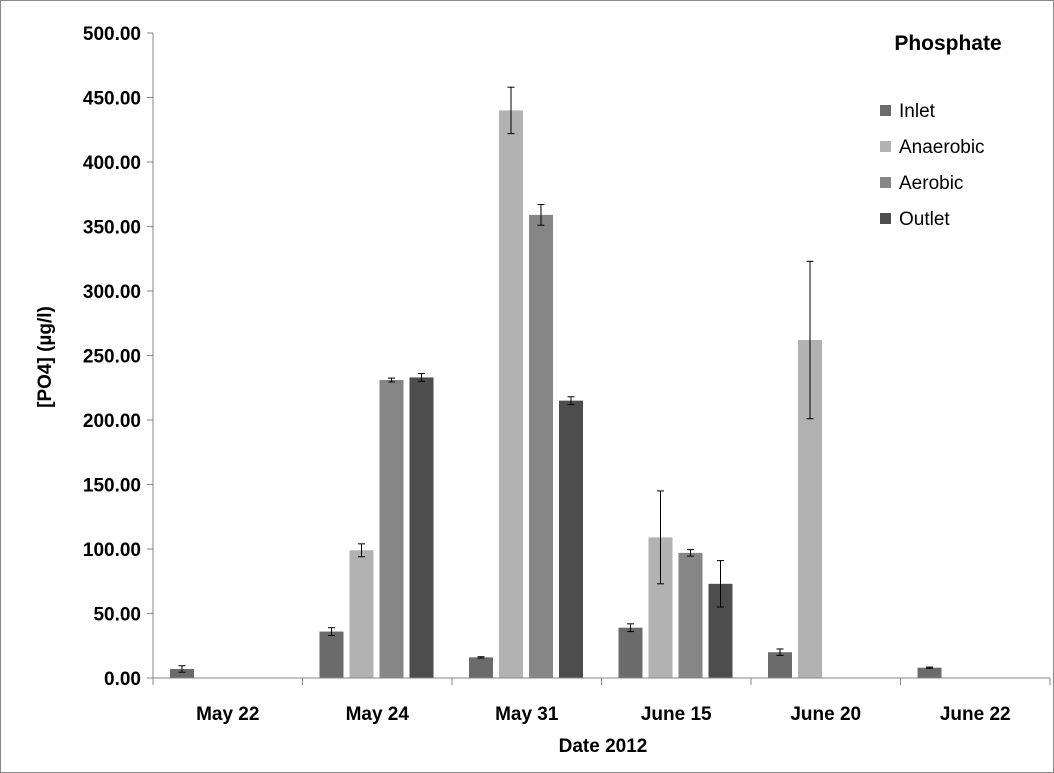  I want to click on y-tick-label: 500.00, so click(112, 34).